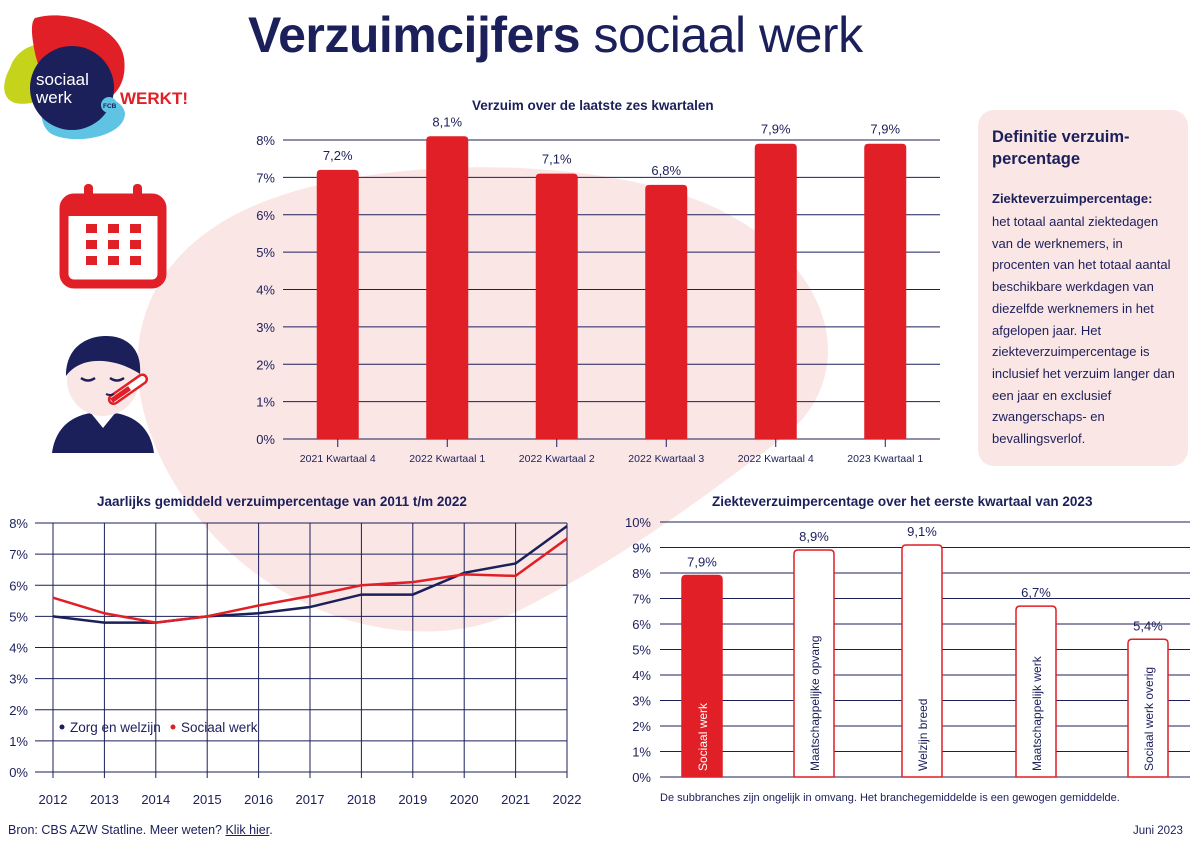 The height and width of the screenshot is (844, 1200). I want to click on chart3-category-label: Sociaal werk overig, so click(1149, 719).